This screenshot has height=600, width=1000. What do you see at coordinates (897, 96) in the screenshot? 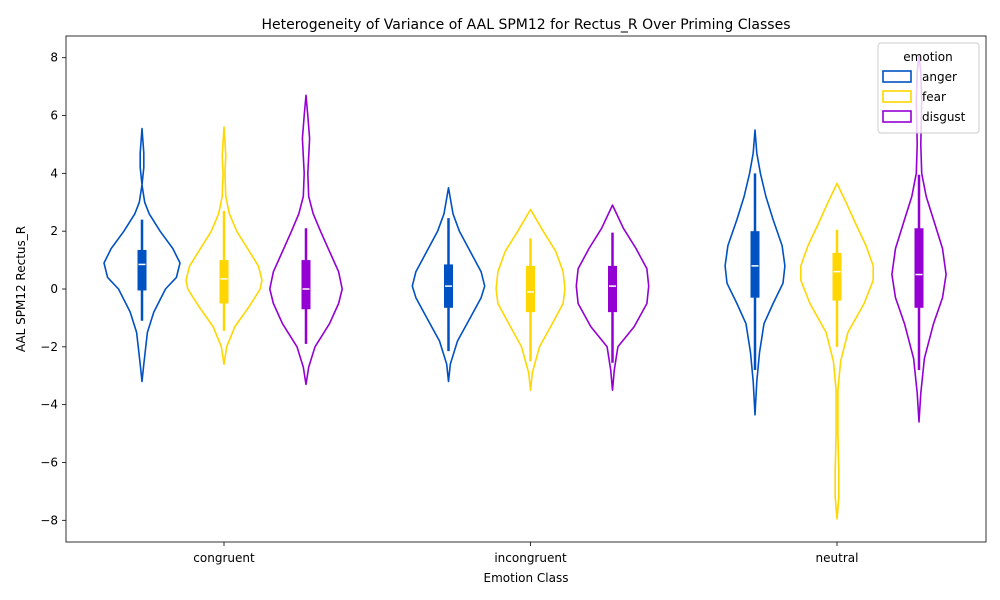
I see `legend-swatch-fear` at bounding box center [897, 96].